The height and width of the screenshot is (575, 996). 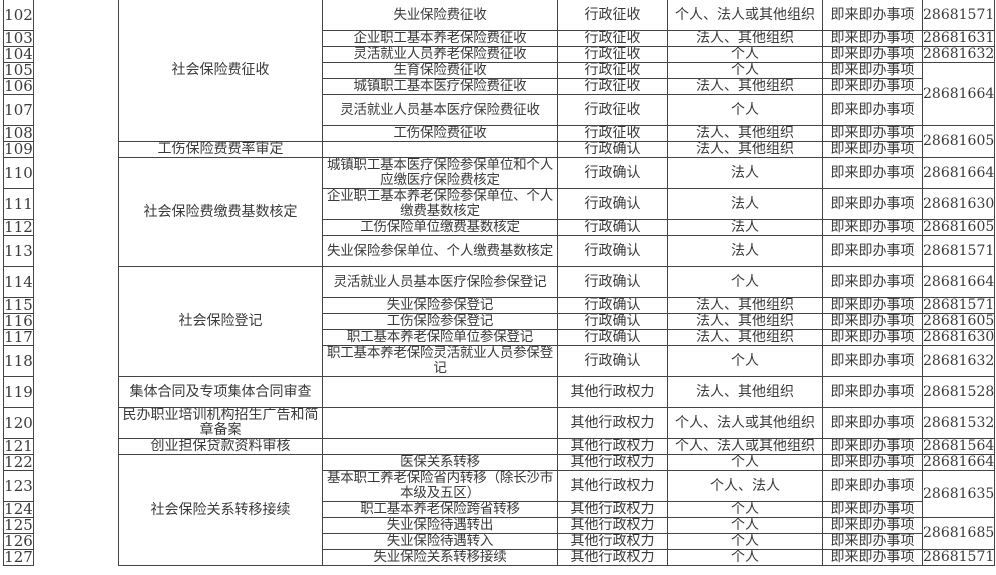 I want to click on row-number: 119, so click(x=18, y=392).